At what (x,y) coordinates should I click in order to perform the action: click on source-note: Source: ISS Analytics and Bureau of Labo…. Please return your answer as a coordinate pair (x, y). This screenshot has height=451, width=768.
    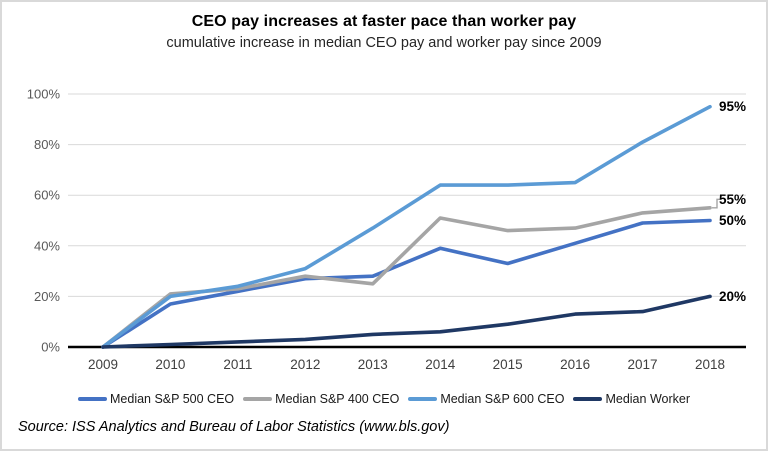
    Looking at the image, I should click on (234, 427).